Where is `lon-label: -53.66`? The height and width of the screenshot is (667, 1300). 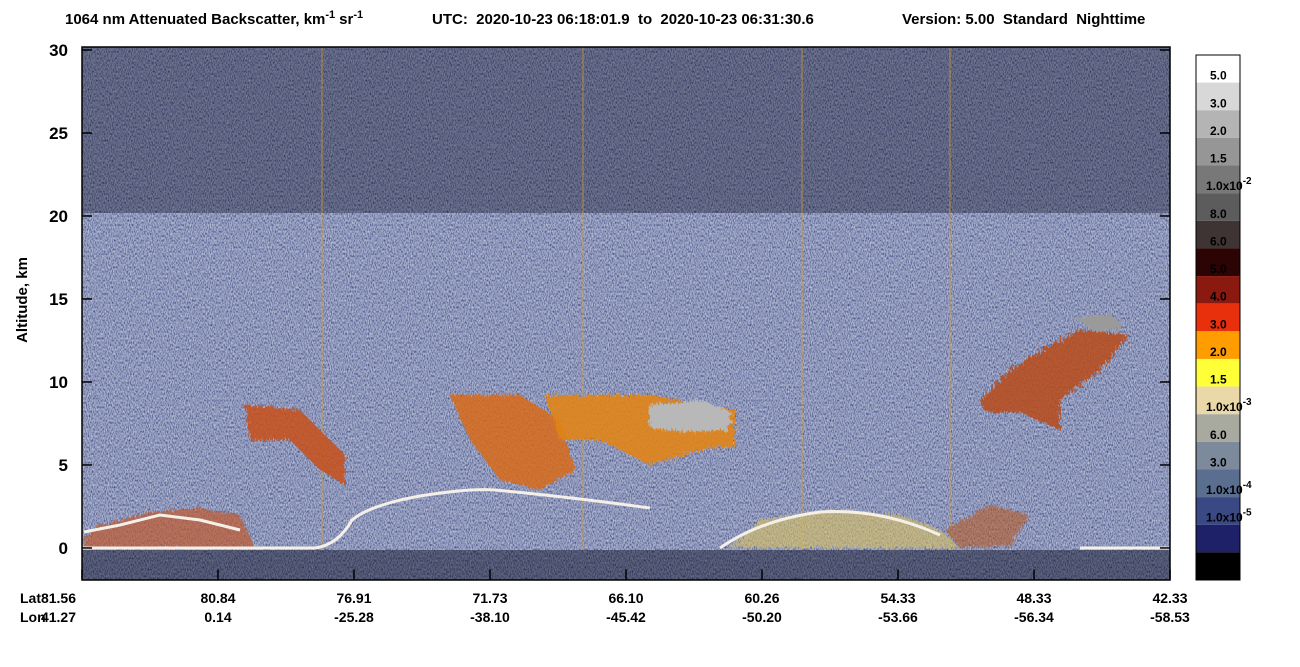
lon-label: -53.66 is located at coordinates (898, 617).